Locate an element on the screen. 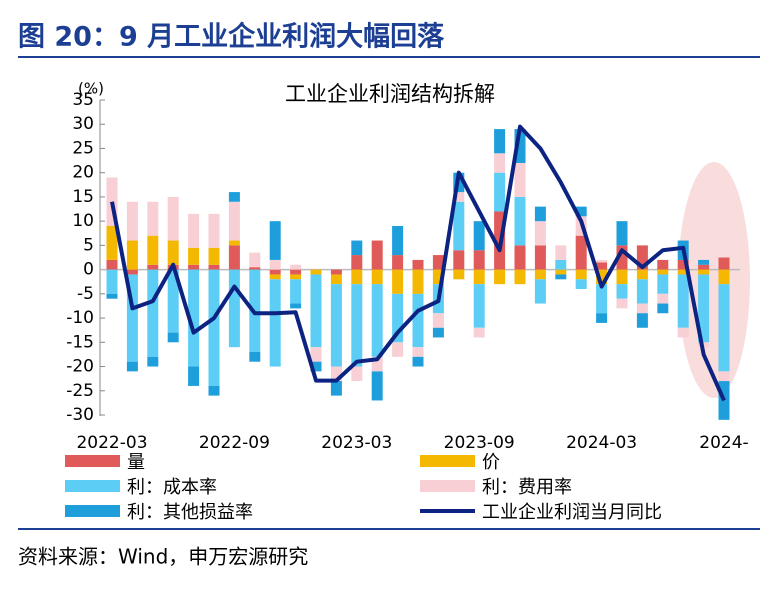  y-tick-label: 0 is located at coordinates (88, 270).